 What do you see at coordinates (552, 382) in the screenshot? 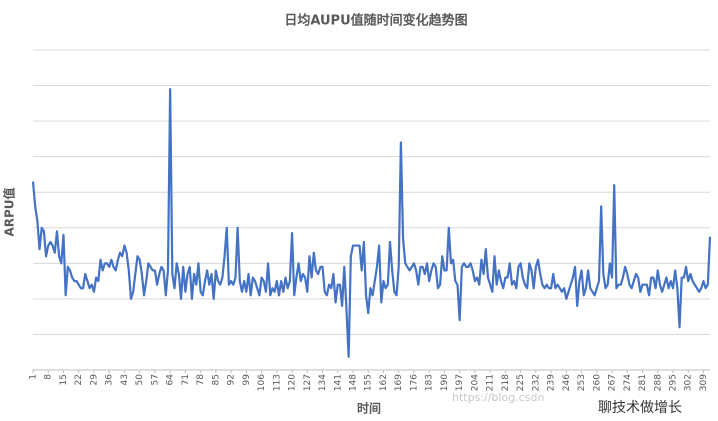
I see `x-tick-label: 239` at bounding box center [552, 382].